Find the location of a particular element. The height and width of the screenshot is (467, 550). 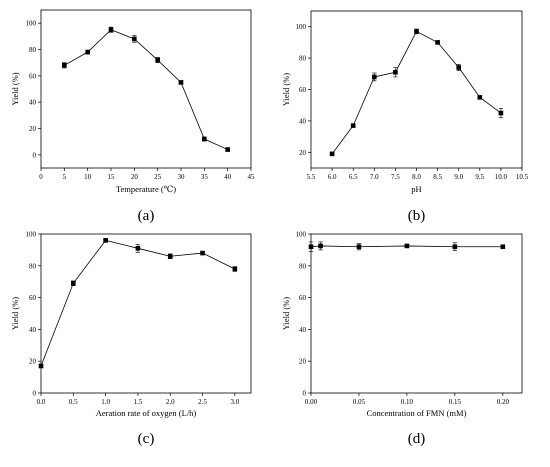

x-tick-label: 0.20 is located at coordinates (503, 402).